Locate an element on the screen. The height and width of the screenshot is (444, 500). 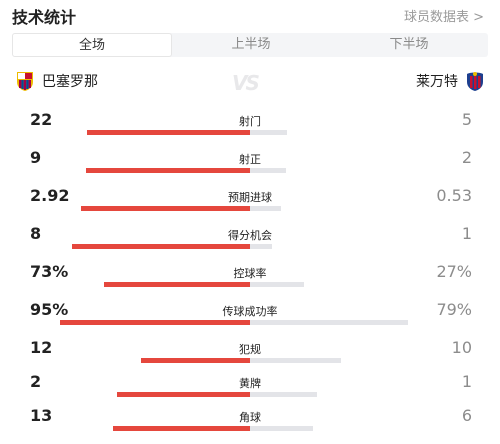
stat-row-yellow-cards: 2 黄牌 1 is located at coordinates (250, 391).